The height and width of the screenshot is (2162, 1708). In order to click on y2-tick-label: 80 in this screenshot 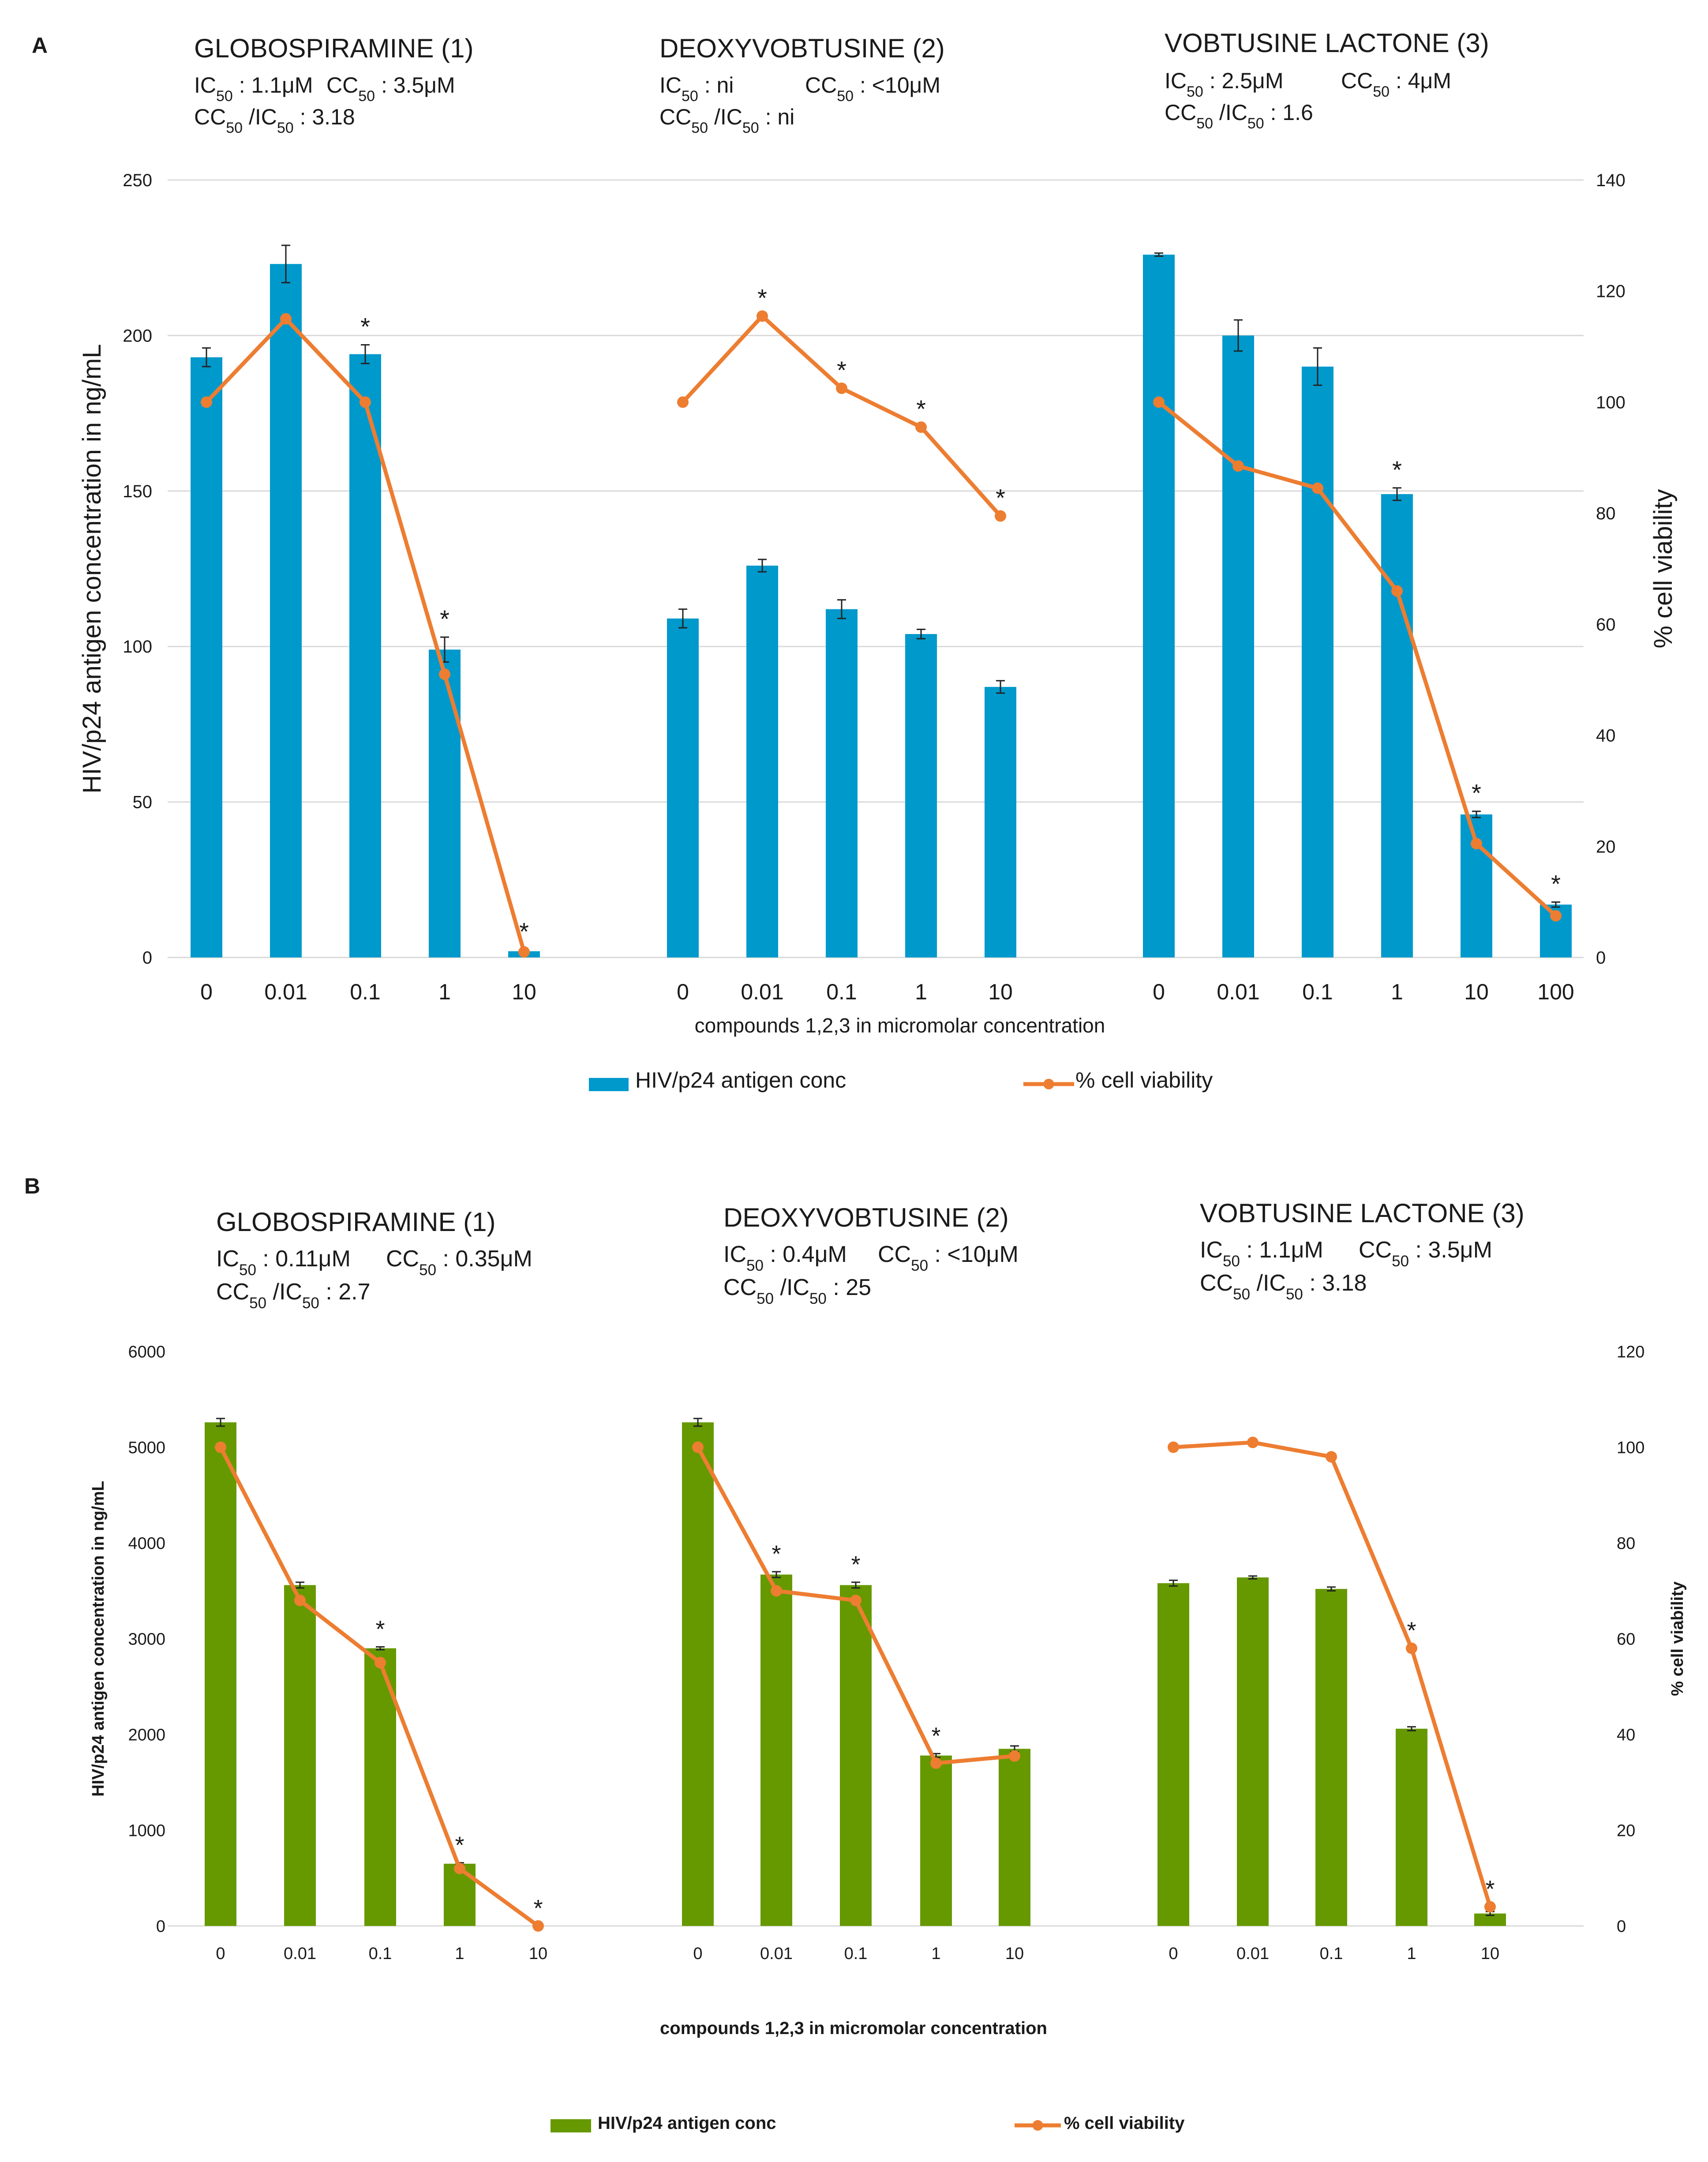, I will do `click(1606, 514)`.